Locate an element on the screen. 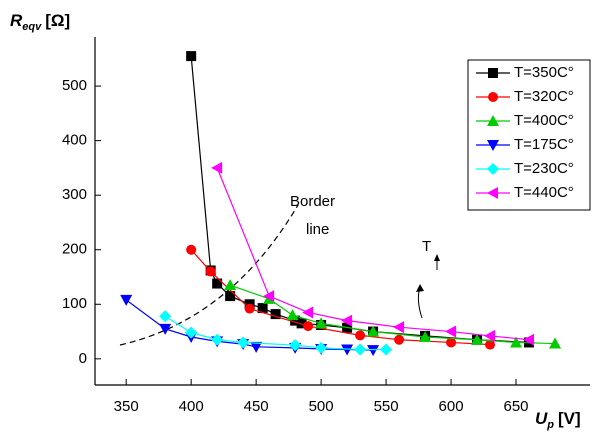 The width and height of the screenshot is (601, 438). y-tick-label: 400 is located at coordinates (74, 140).